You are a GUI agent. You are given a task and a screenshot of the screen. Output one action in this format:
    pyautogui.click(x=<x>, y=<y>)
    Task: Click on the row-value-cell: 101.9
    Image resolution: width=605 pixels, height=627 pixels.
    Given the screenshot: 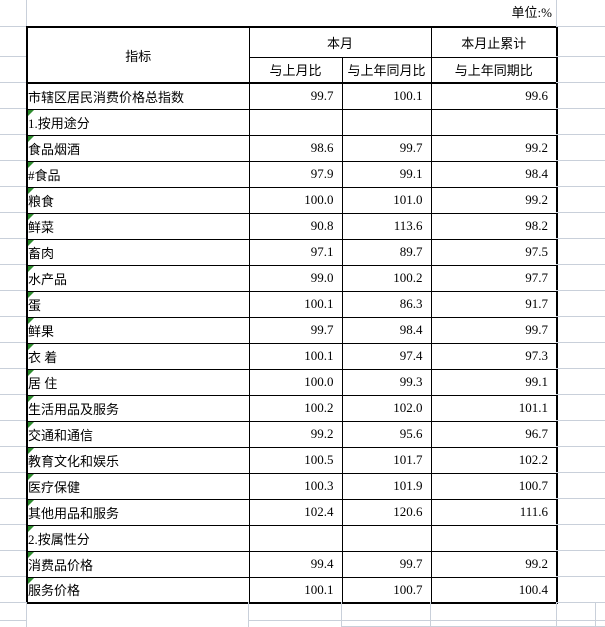 What is the action you would take?
    pyautogui.click(x=386, y=486)
    